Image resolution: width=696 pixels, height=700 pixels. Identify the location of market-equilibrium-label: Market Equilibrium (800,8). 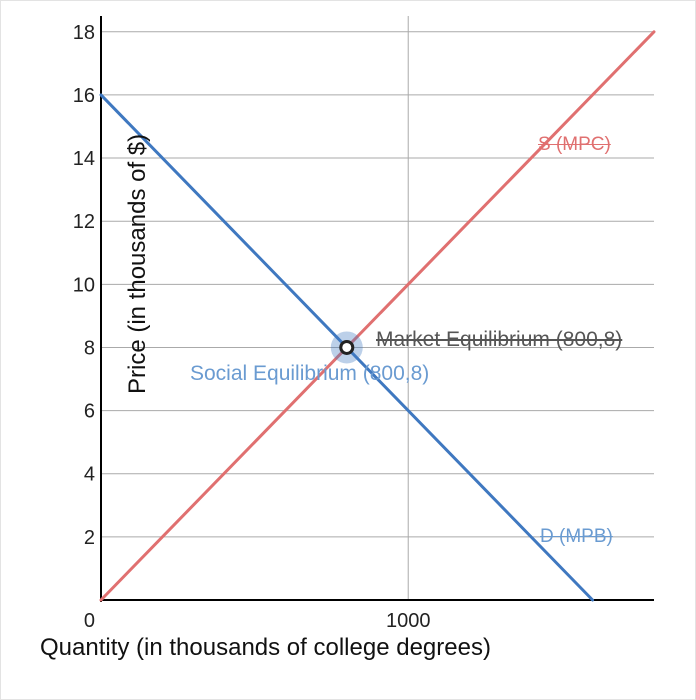
(499, 339).